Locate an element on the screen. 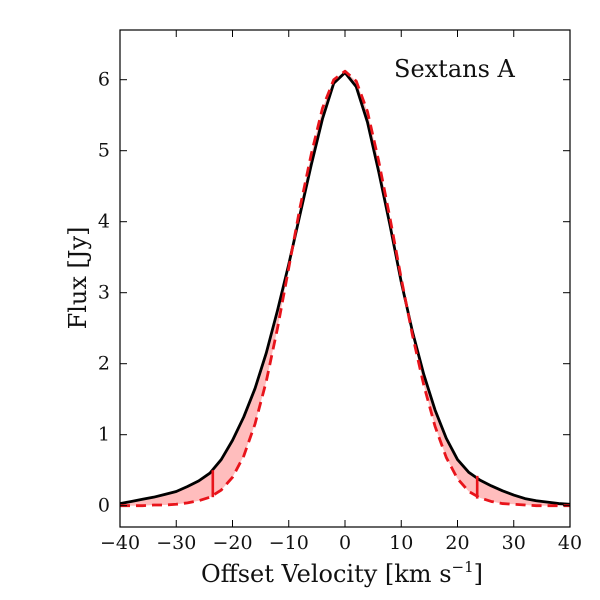 The image size is (600, 600). x-tick-label: −10 is located at coordinates (289, 543).